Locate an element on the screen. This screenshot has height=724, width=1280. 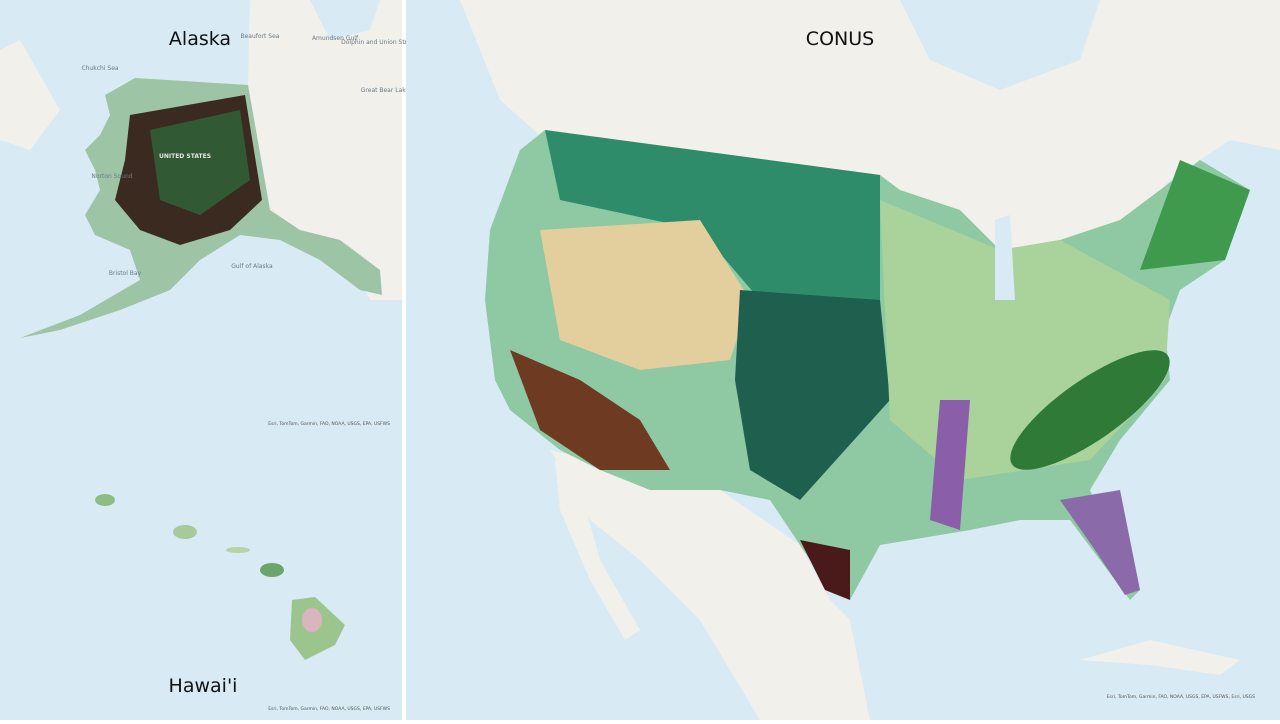
new-england is located at coordinates (1195, 215).